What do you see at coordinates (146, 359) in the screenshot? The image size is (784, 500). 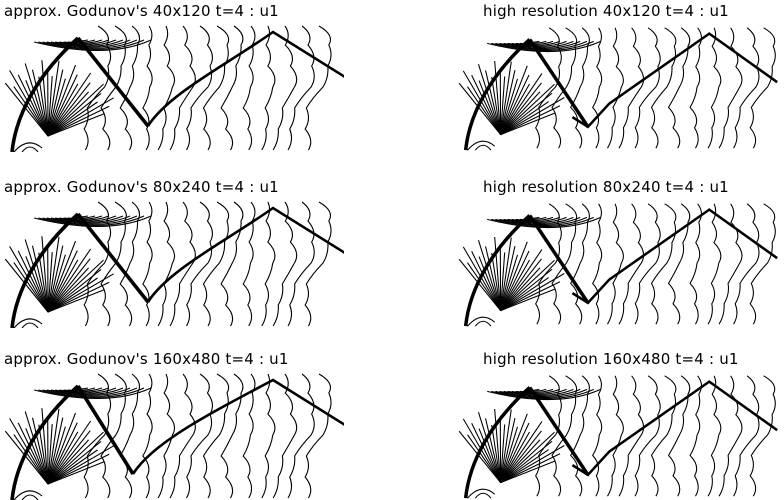 I see `panel-title: approx. Godunov's 160x480 t=4 : u1` at bounding box center [146, 359].